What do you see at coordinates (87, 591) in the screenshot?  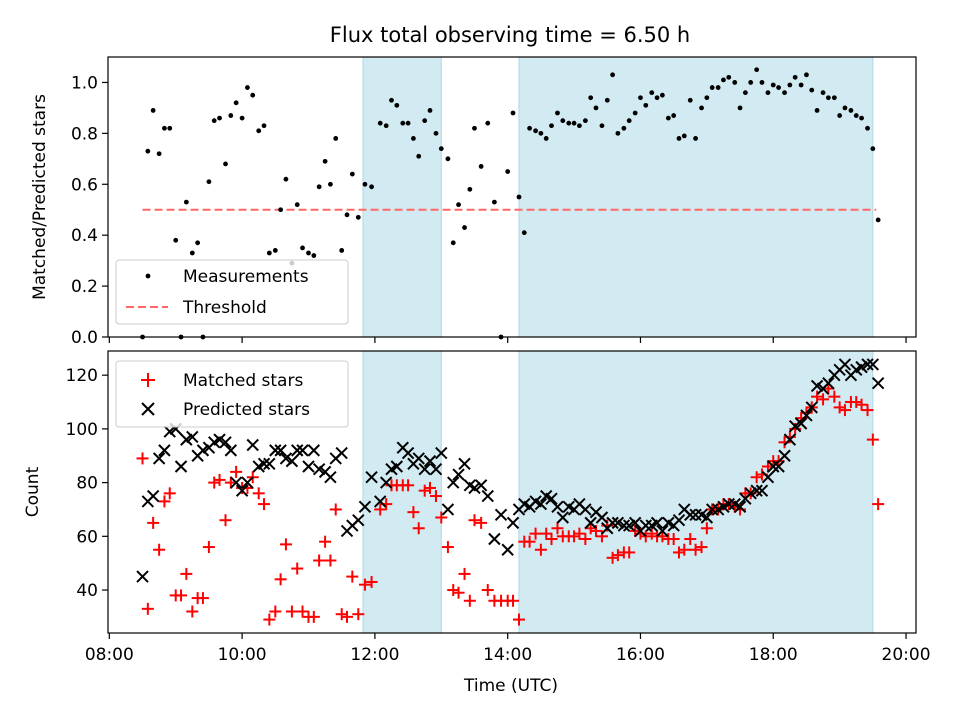 I see `bottom-y-tick-label: 40` at bounding box center [87, 591].